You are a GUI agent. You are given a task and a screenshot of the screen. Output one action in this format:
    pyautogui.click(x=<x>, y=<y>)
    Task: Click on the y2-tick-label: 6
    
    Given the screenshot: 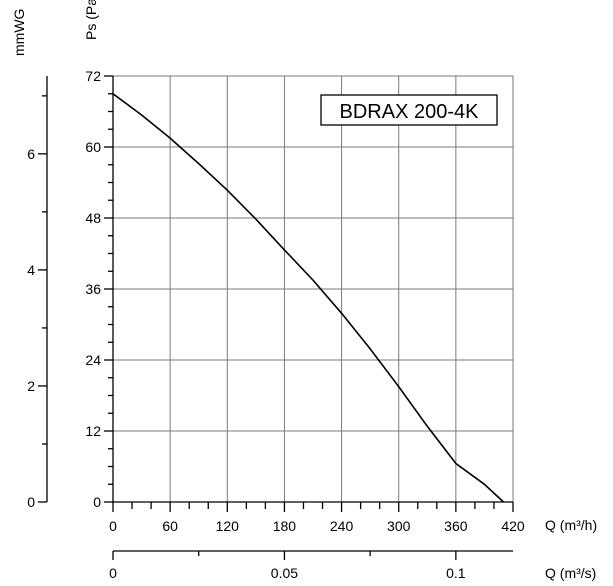 What is the action you would take?
    pyautogui.click(x=31, y=154)
    